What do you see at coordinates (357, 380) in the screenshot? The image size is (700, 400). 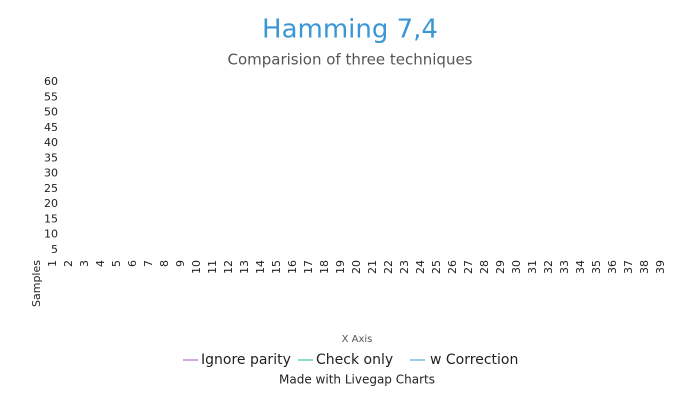 I see `footer: Made with Livegap Charts` at bounding box center [357, 380].